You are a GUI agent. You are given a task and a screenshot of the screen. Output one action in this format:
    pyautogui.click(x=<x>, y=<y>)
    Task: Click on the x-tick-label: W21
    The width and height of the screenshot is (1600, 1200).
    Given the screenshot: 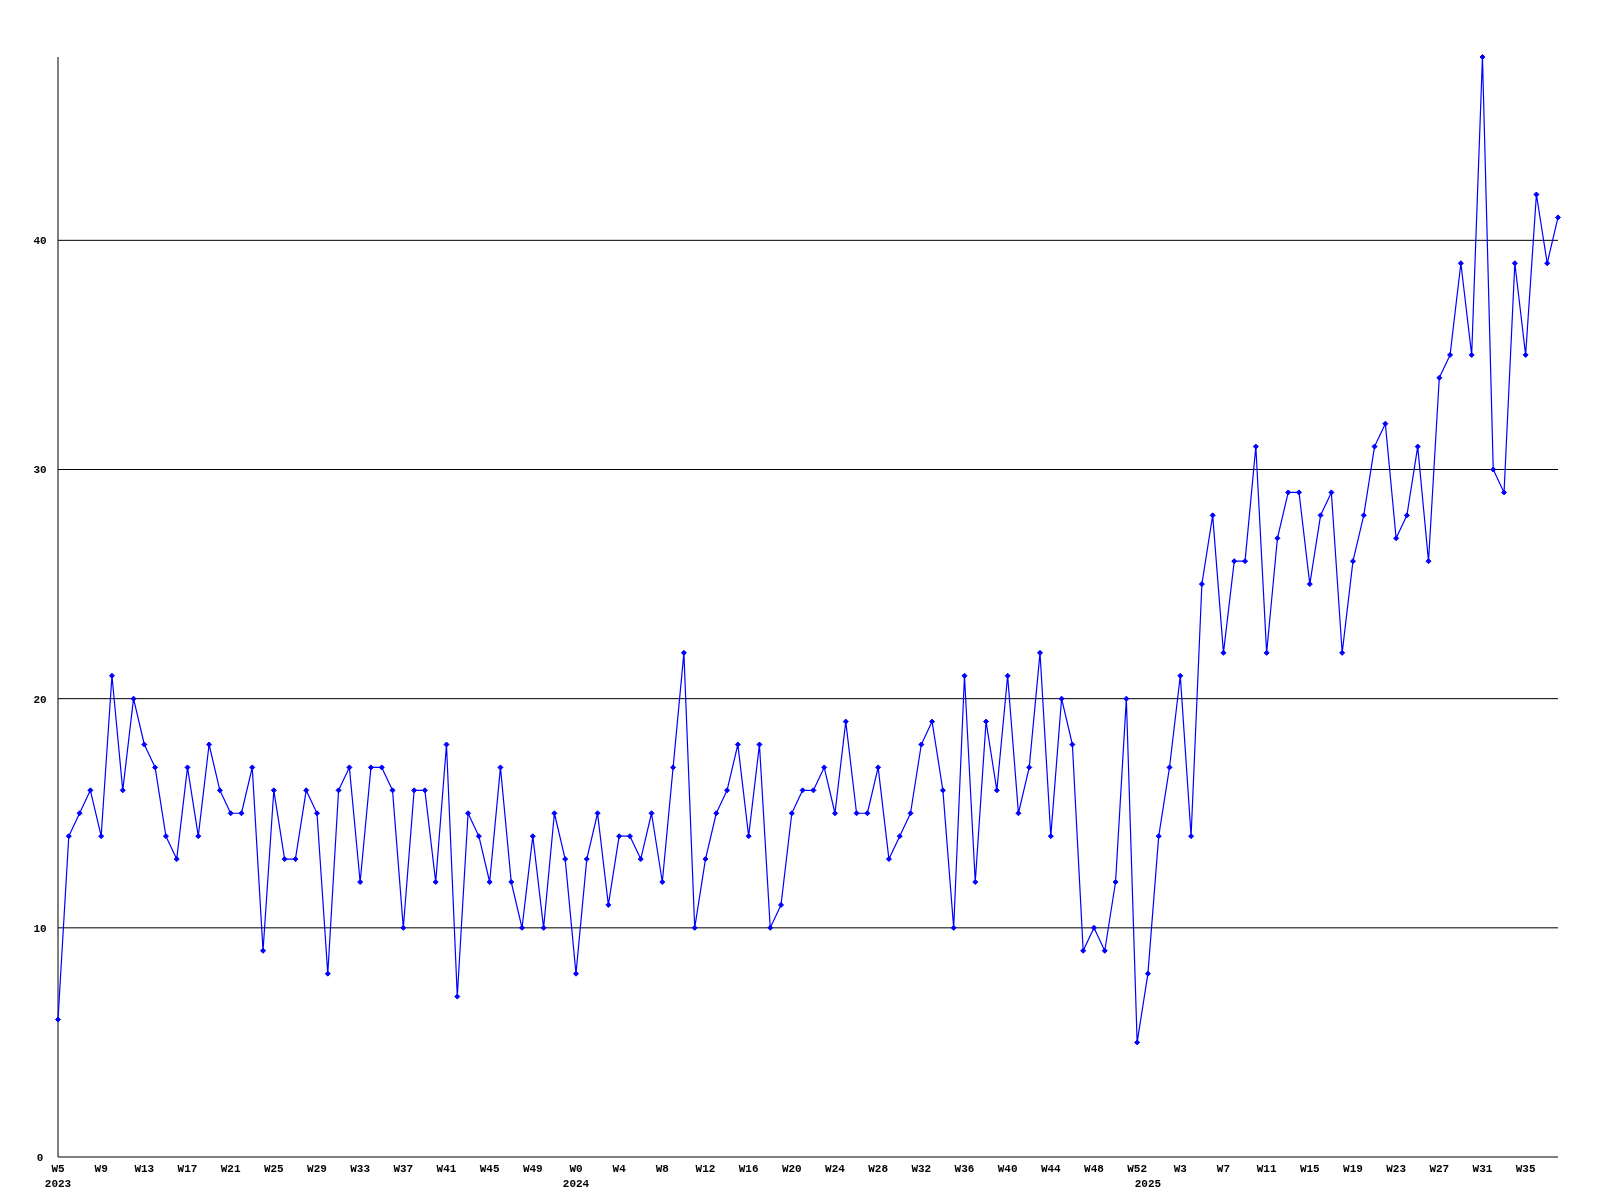 What is the action you would take?
    pyautogui.click(x=230, y=1169)
    